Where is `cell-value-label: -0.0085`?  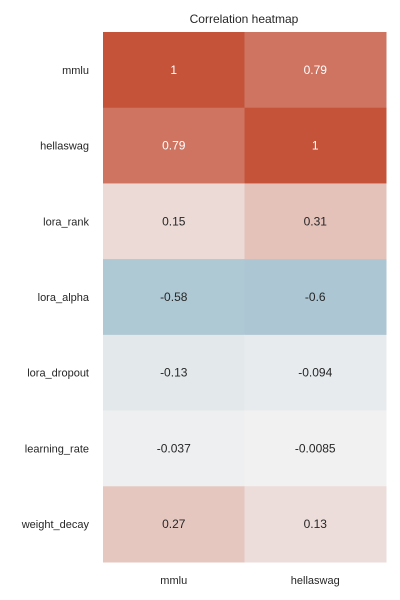
cell-value-label: -0.0085 is located at coordinates (315, 448).